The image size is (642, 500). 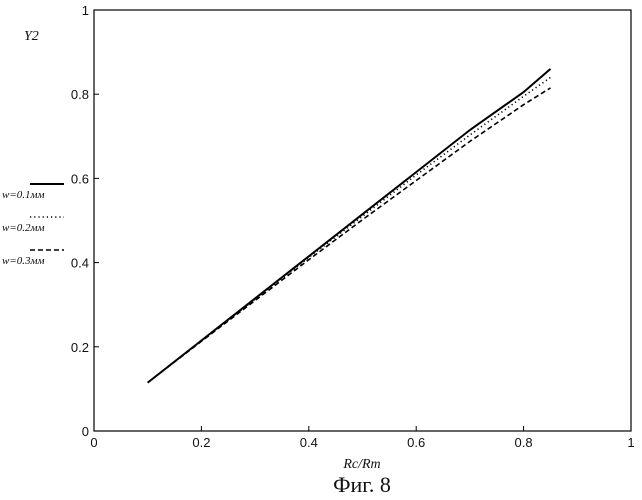 What do you see at coordinates (309, 442) in the screenshot?
I see `x-tick-label: 0.4` at bounding box center [309, 442].